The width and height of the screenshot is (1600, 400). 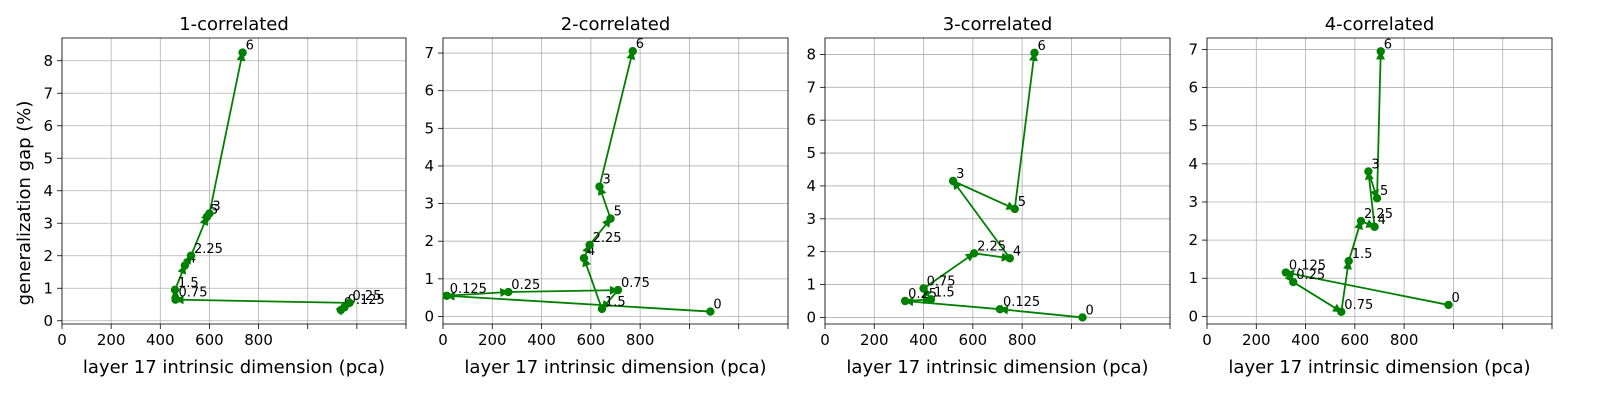 What do you see at coordinates (1355, 340) in the screenshot?
I see `x-tick-label: 600` at bounding box center [1355, 340].